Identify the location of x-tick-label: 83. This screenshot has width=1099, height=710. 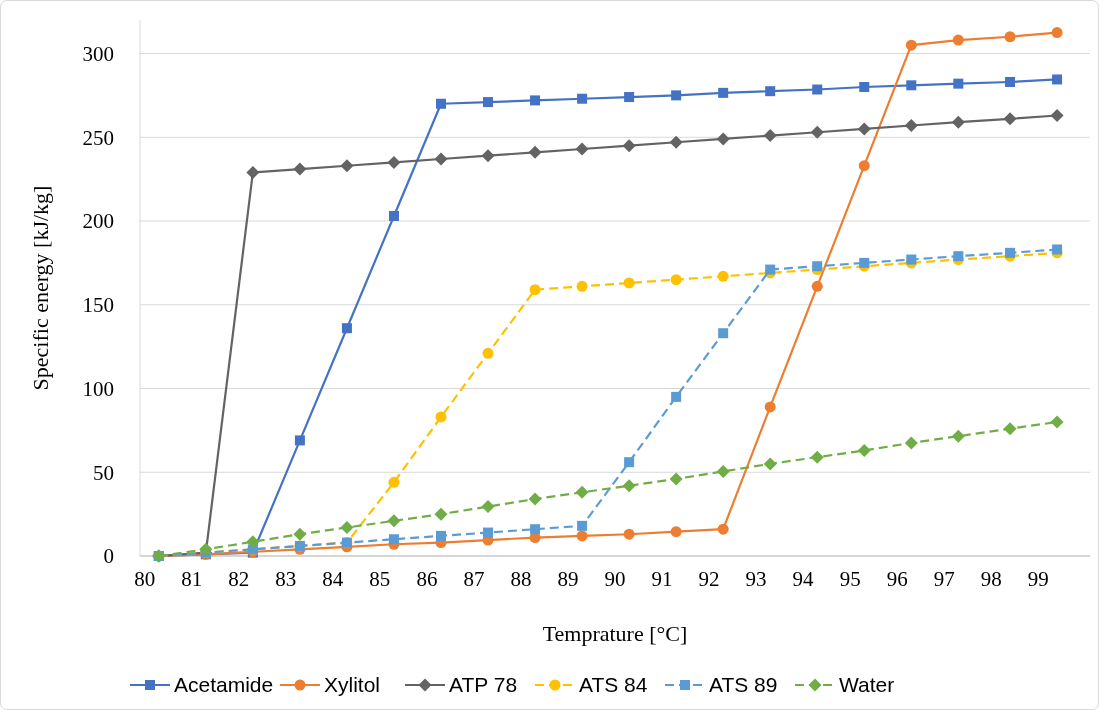
(286, 579).